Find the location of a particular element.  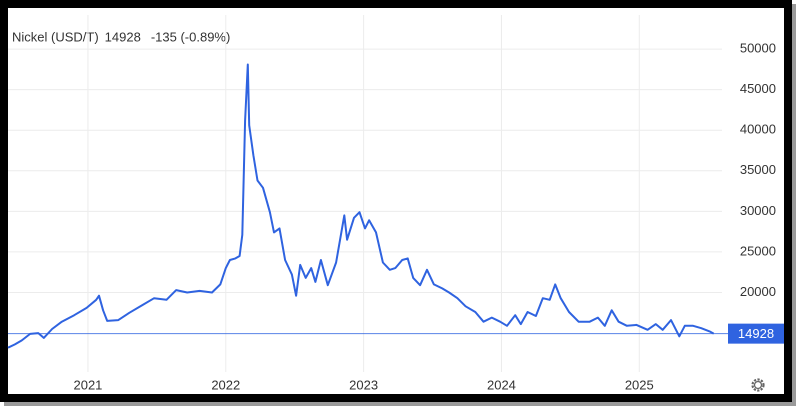

last-value: 14928 is located at coordinates (123, 36).